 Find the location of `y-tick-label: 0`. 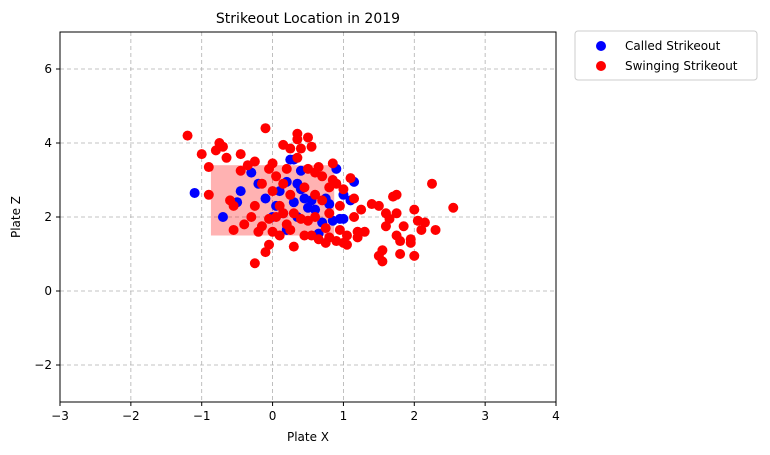

y-tick-label: 0 is located at coordinates (48, 291).